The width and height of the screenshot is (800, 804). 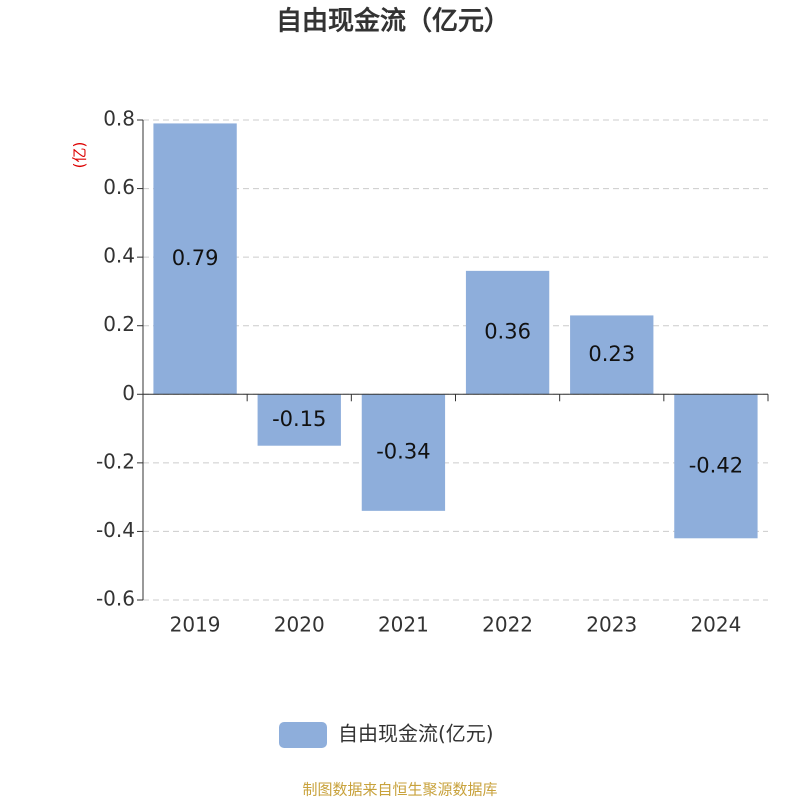 I want to click on data-label: -0.15, so click(x=299, y=419).